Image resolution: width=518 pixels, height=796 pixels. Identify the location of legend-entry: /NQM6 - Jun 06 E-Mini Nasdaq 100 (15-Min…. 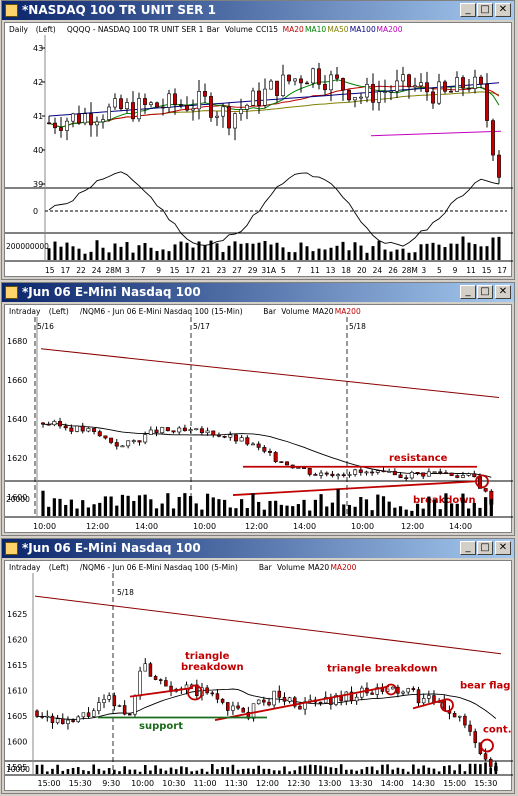
(161, 311).